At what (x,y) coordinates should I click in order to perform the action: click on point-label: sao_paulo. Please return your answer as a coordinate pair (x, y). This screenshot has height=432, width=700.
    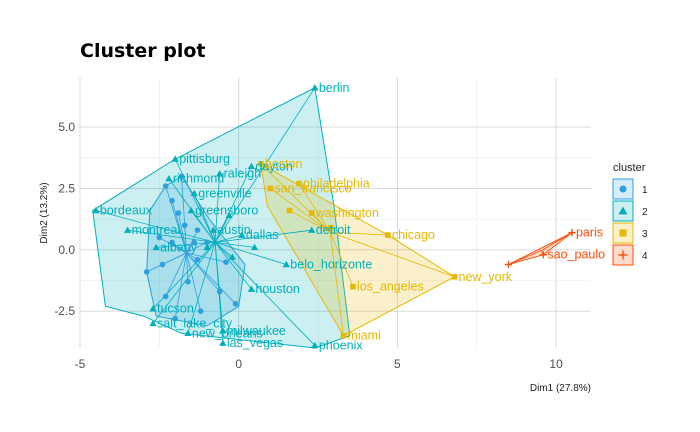
    Looking at the image, I should click on (576, 255).